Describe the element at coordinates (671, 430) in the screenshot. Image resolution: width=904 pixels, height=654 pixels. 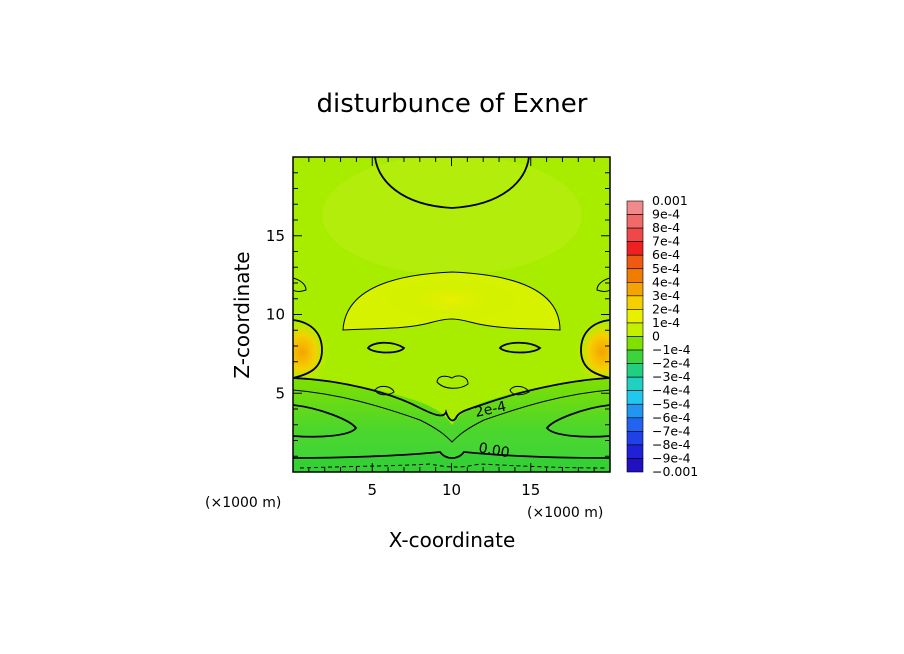
I see `colorbar-label: −7e-4` at that location.